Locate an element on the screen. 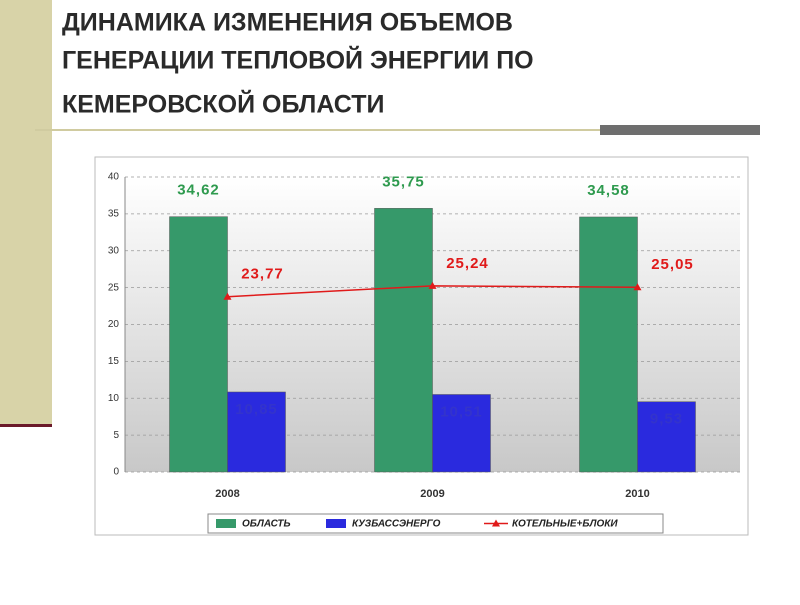 The image size is (800, 605). data-label: 23,77 is located at coordinates (262, 274).